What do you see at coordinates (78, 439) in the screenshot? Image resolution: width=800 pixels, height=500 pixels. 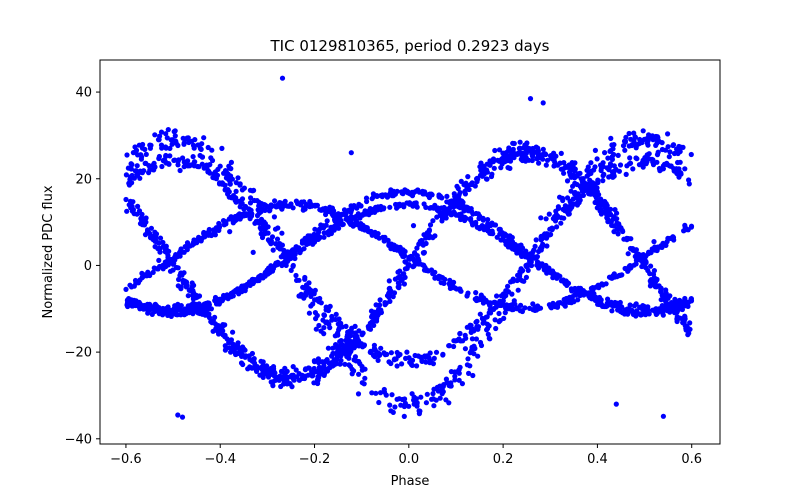 I see `y-tick-label: −40` at bounding box center [78, 439].